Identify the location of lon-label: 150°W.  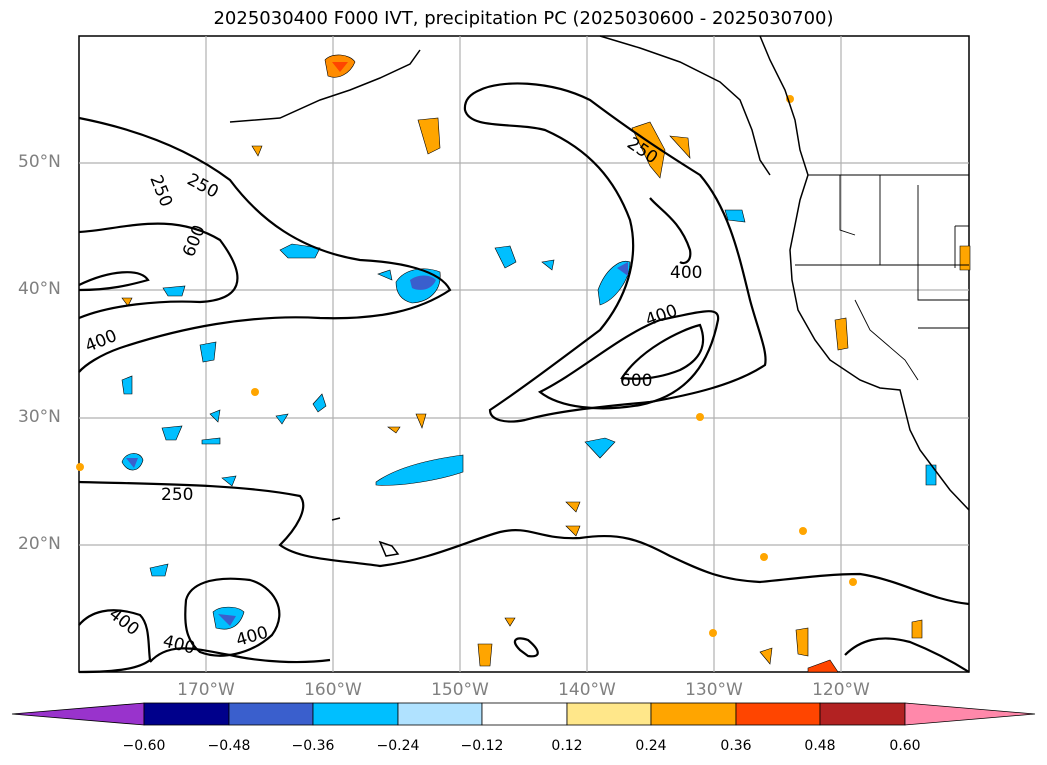
(460, 690).